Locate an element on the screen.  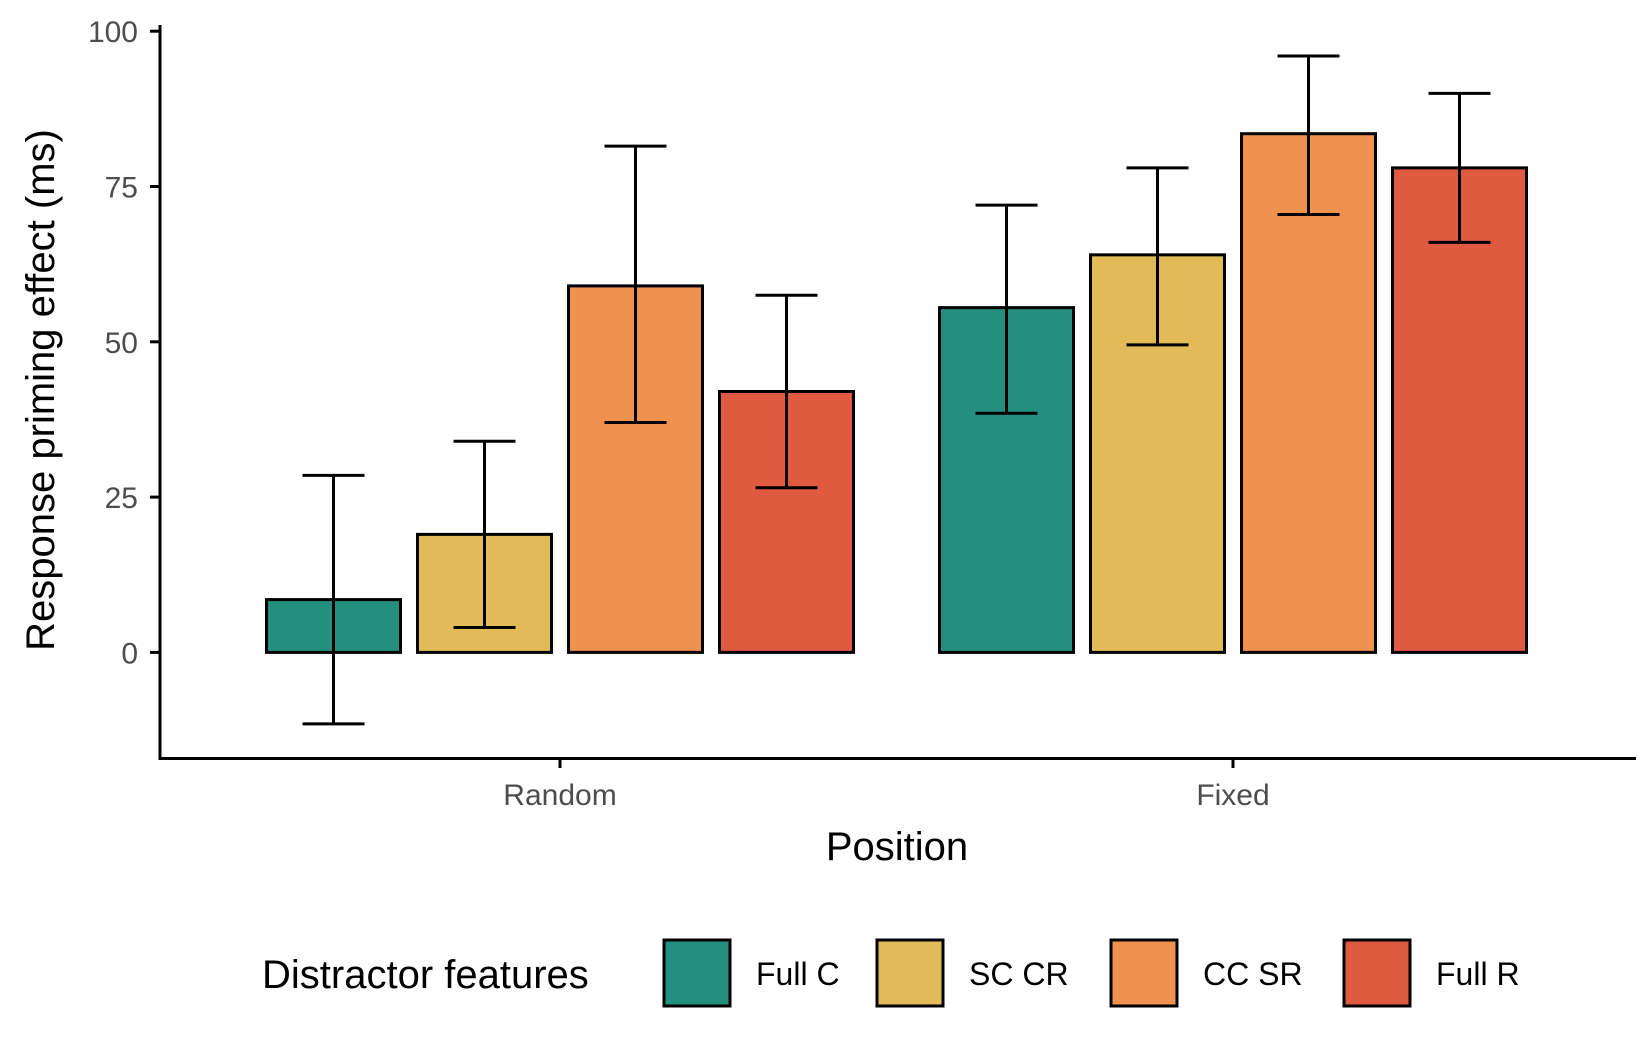
error-bar-cc-sr-random is located at coordinates (635, 284).